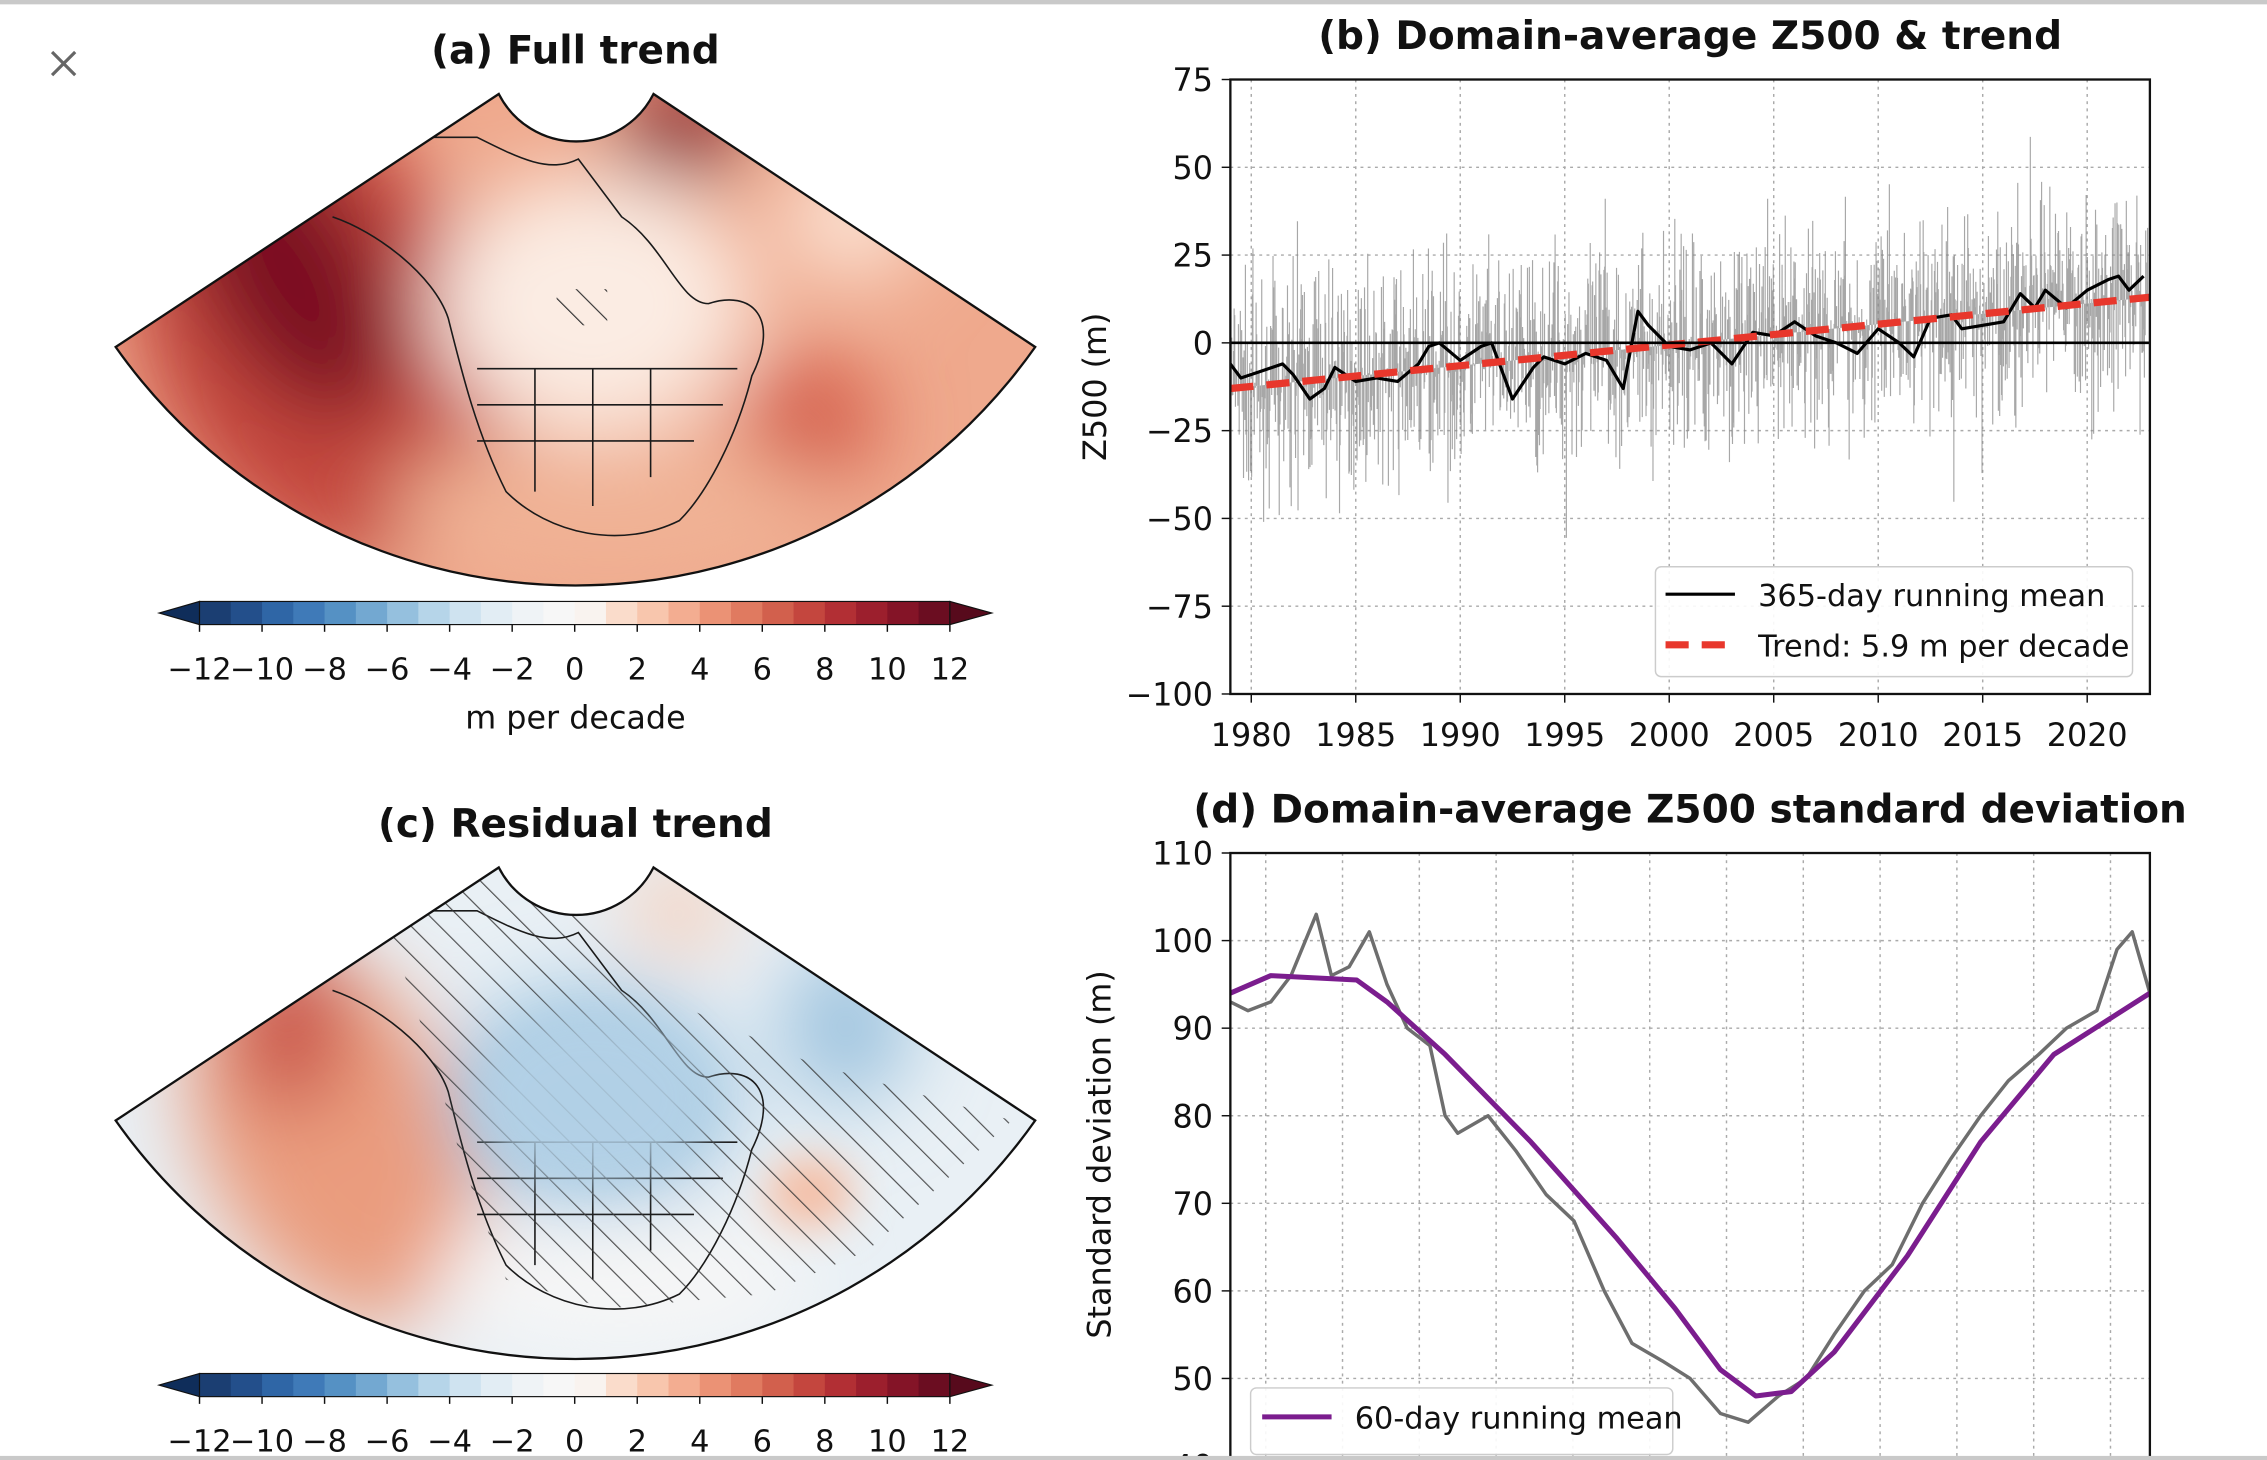  Describe the element at coordinates (1193, 1204) in the screenshot. I see `y-tick-label: 70` at that location.